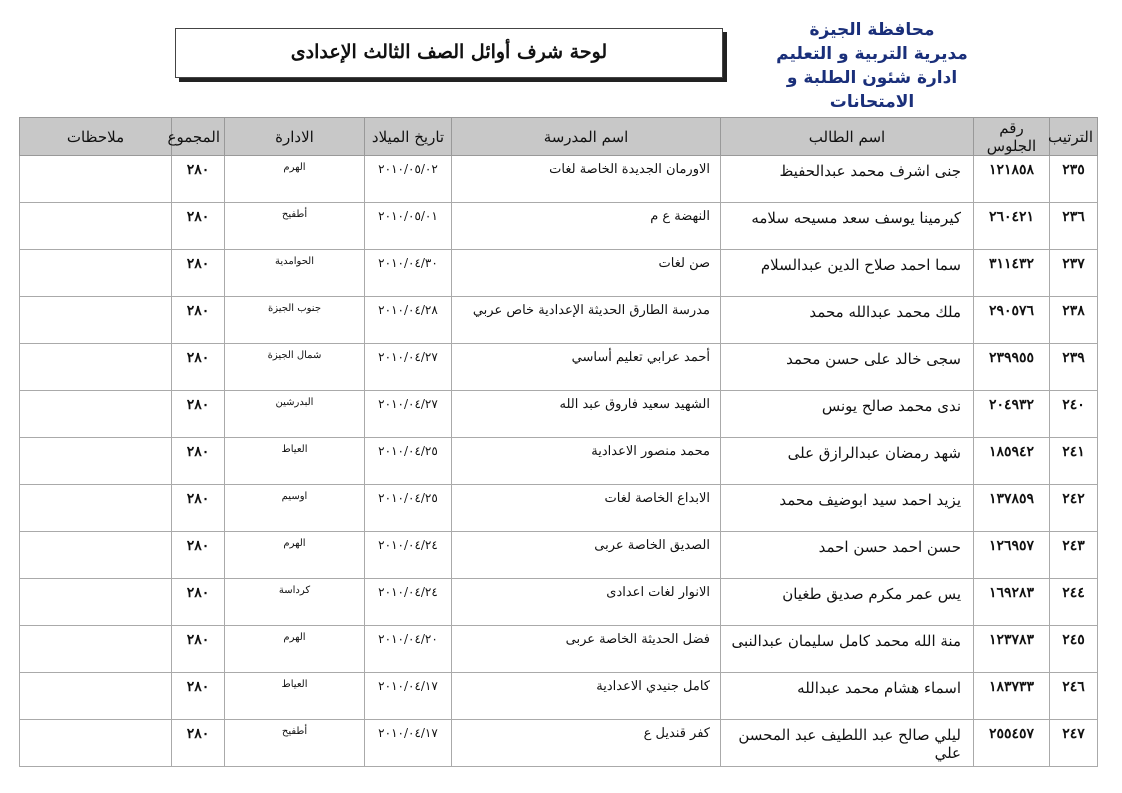 The height and width of the screenshot is (793, 1122). What do you see at coordinates (676, 733) in the screenshot?
I see `school-text: كفر قنديل ع` at bounding box center [676, 733].